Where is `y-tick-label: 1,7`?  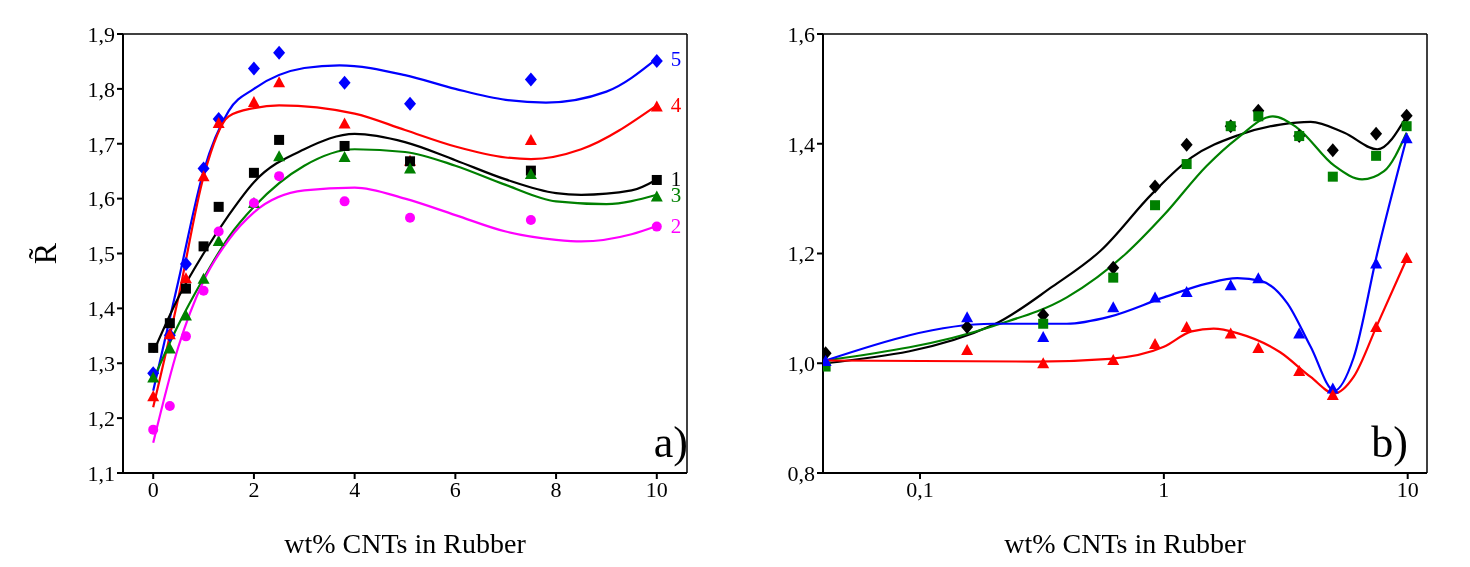
y-tick-label: 1,7 is located at coordinates (101, 144).